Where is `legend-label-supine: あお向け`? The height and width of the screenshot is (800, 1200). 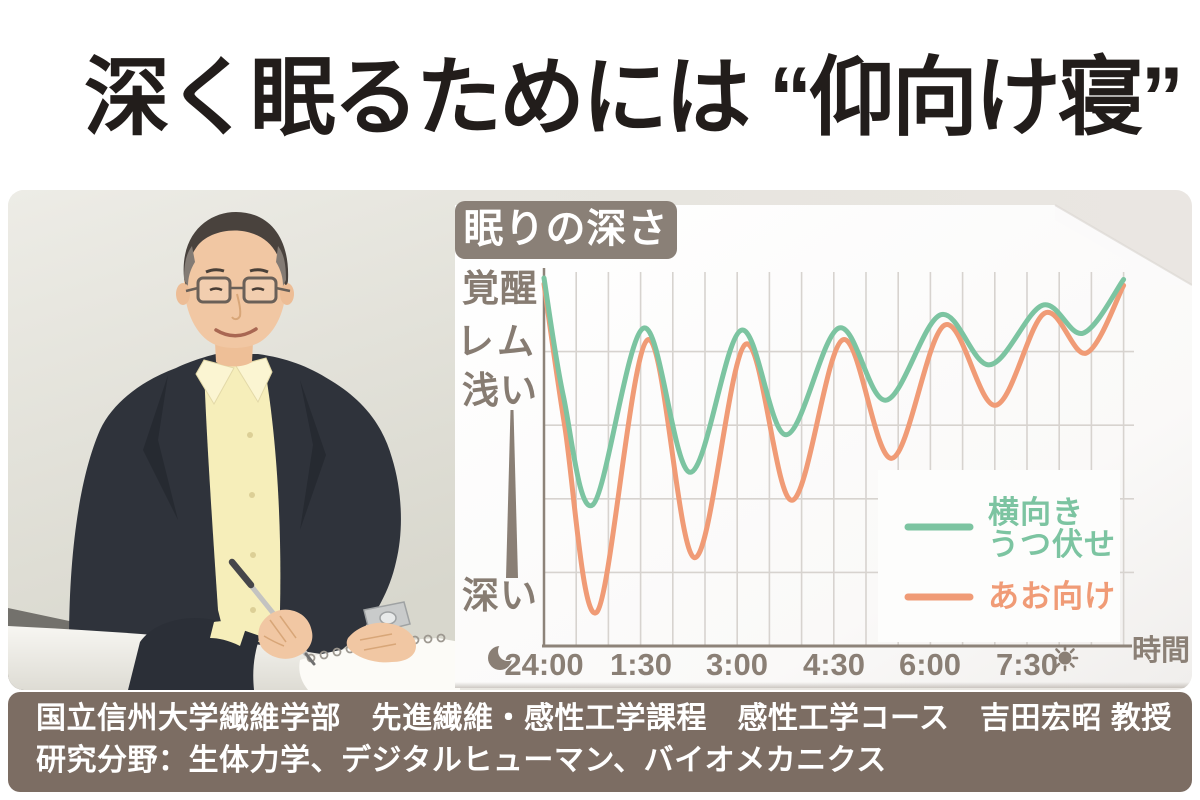
legend-label-supine: あお向け is located at coordinates (1052, 596).